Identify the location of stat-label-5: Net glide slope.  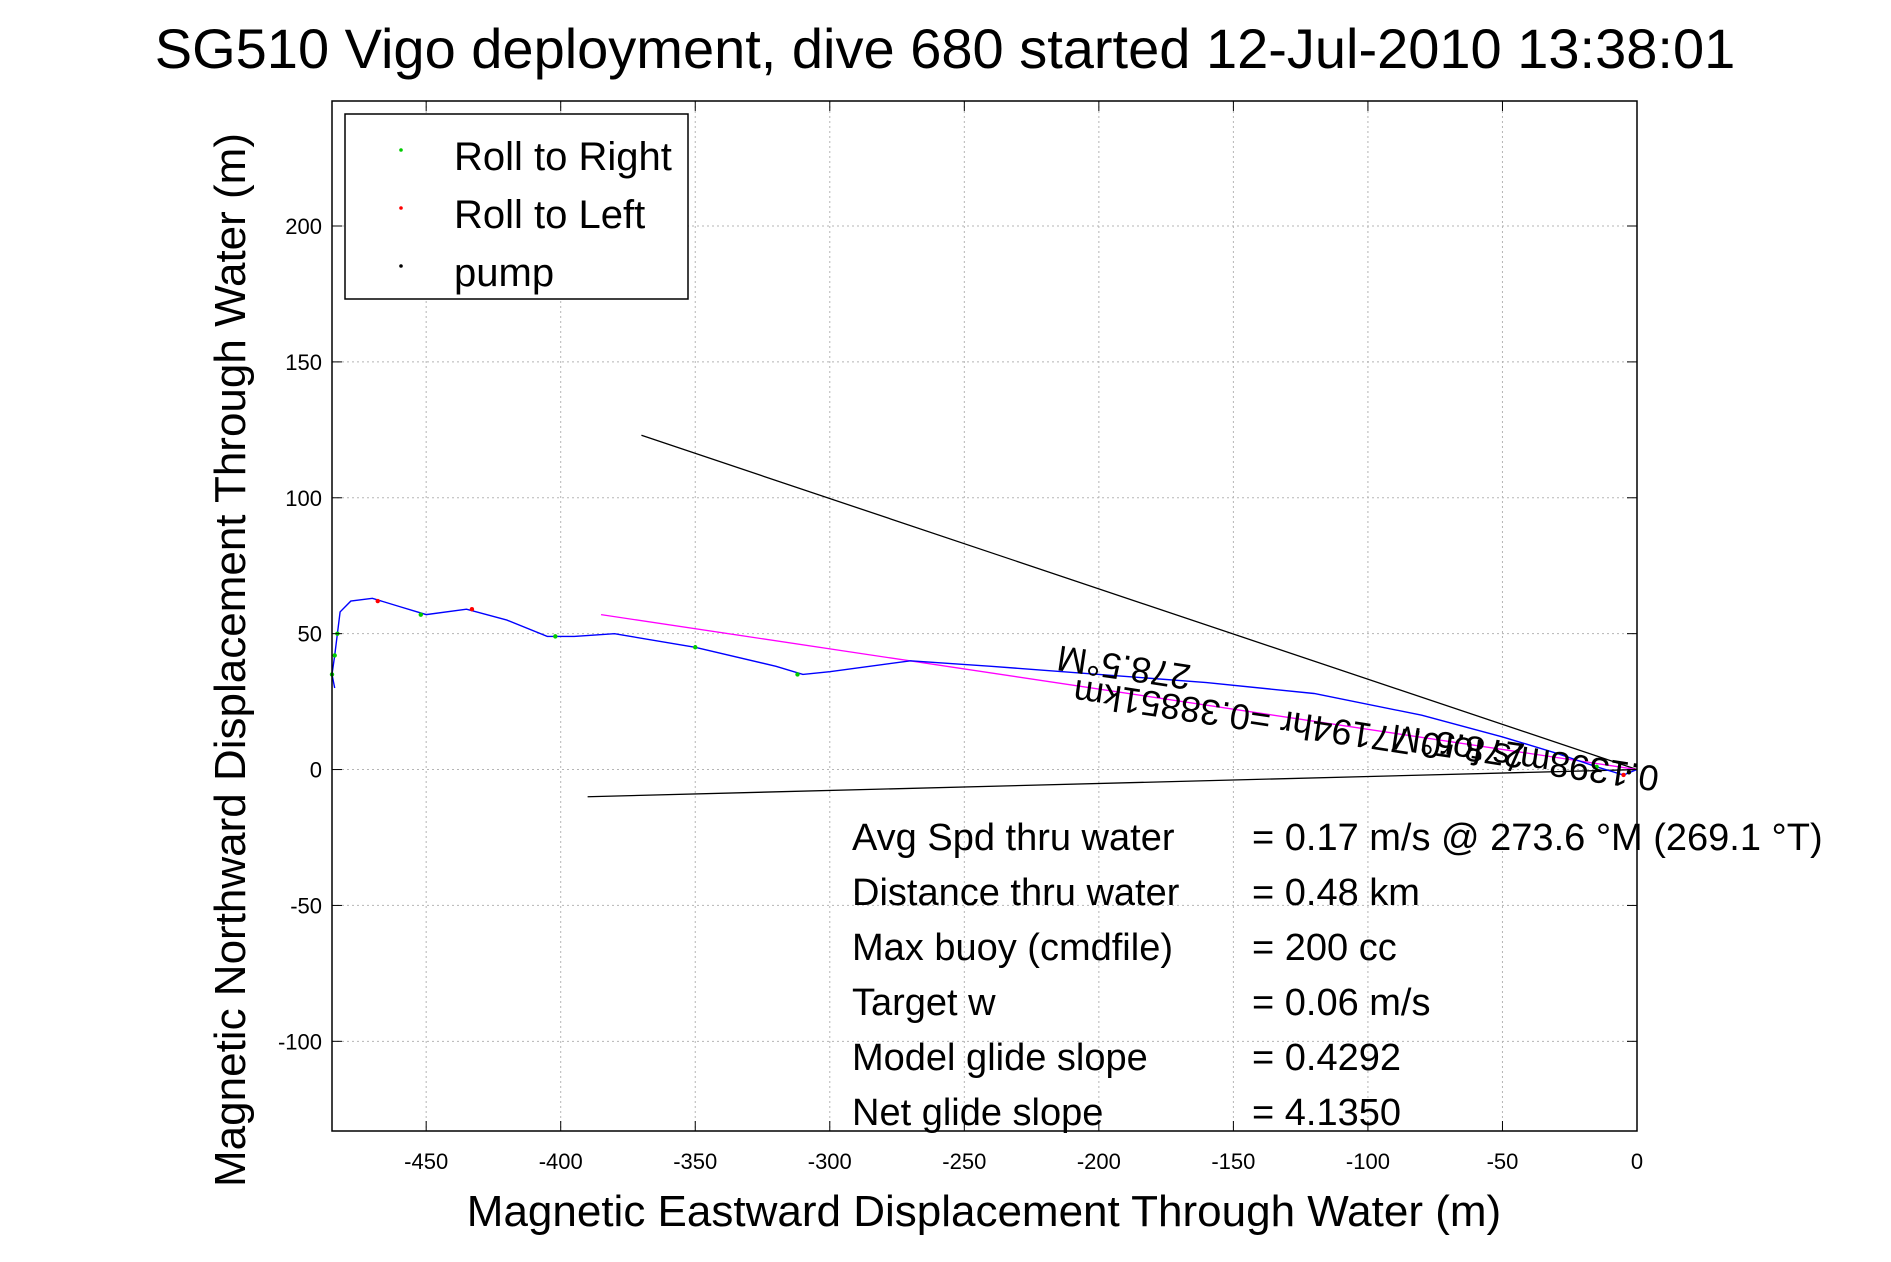
(977, 1113).